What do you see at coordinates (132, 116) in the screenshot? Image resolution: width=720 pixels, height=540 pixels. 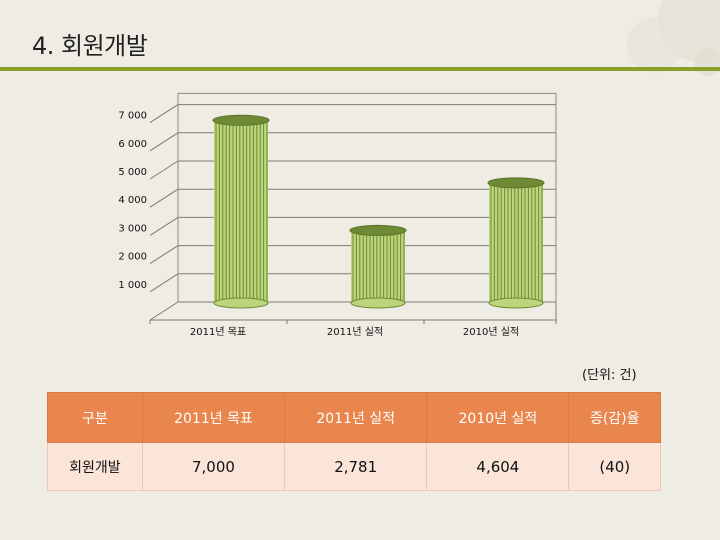 I see `y-tick-label: 7 000` at bounding box center [132, 116].